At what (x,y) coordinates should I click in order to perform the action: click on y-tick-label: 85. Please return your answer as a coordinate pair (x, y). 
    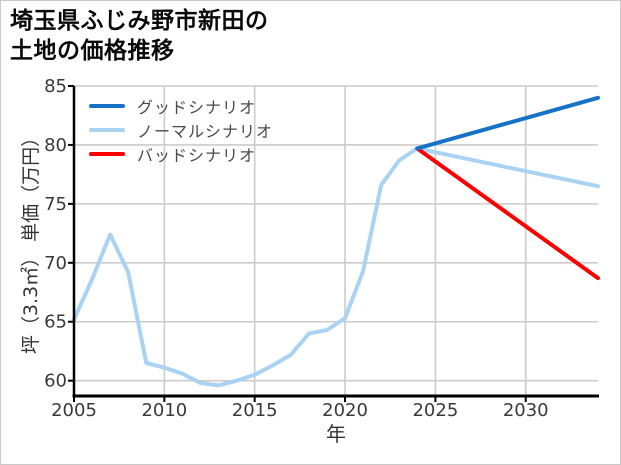
    Looking at the image, I should click on (55, 86).